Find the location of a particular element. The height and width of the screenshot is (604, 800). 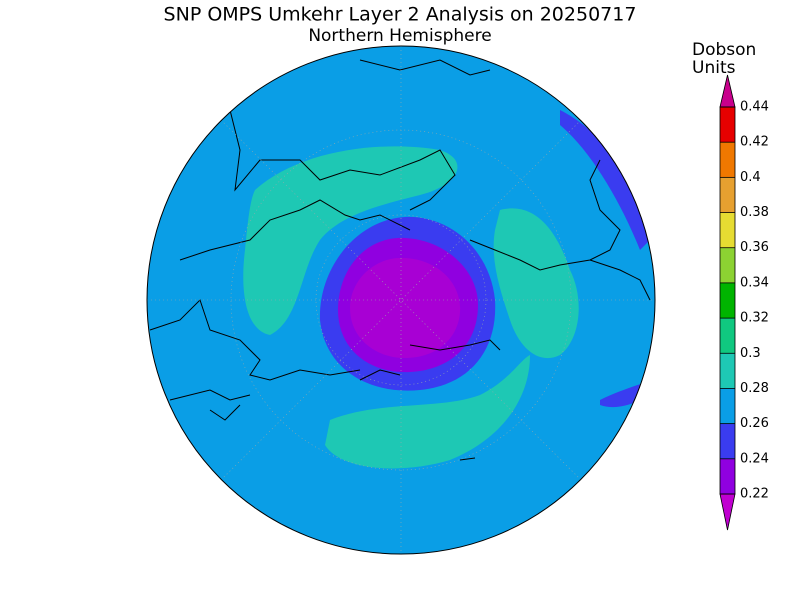

colorbar-tick-label: 0.26 is located at coordinates (754, 423).